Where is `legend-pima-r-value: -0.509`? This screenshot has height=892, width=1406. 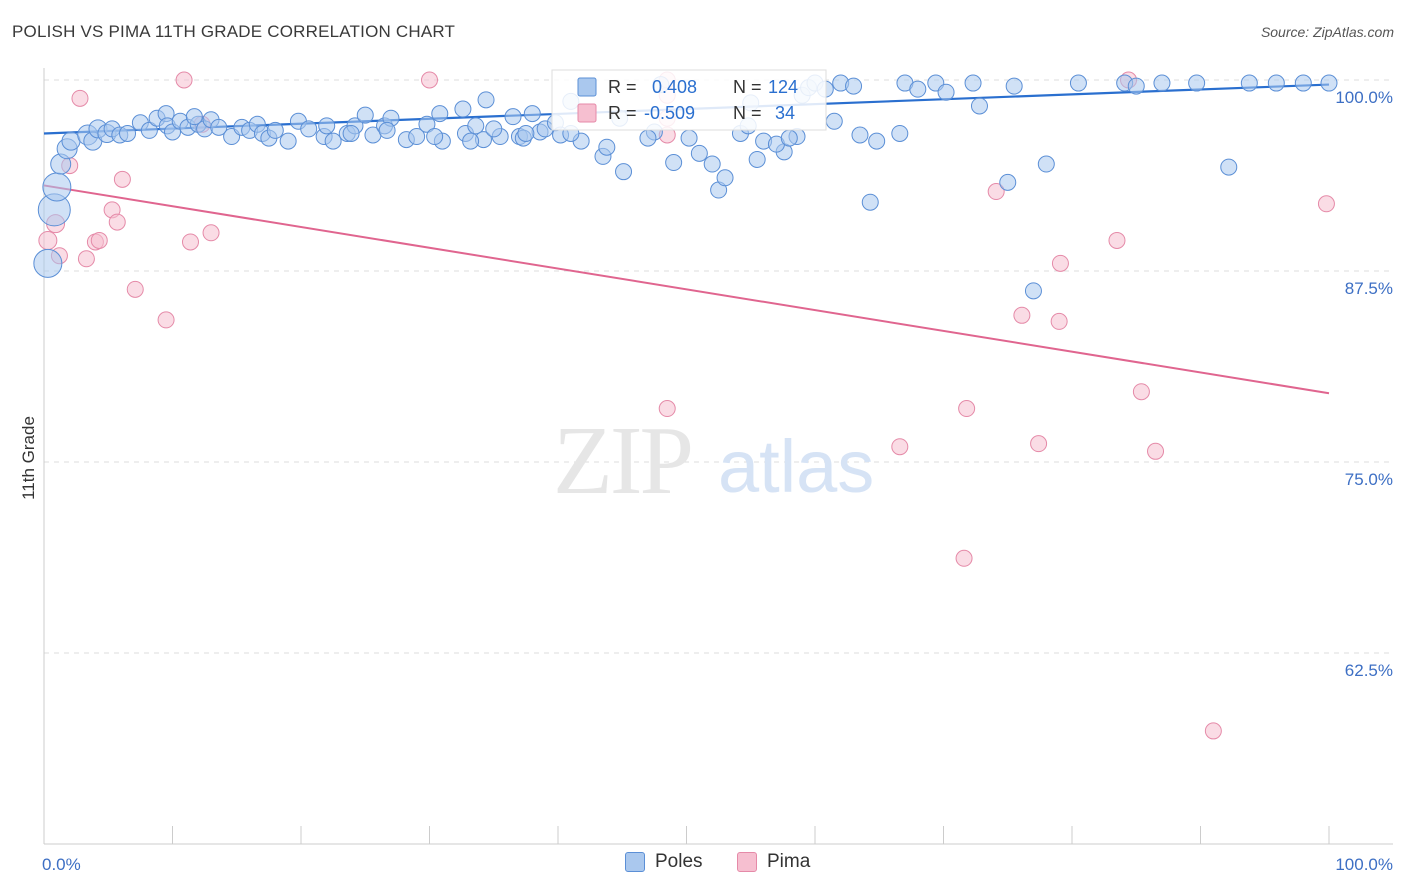 legend-pima-r-value: -0.509 is located at coordinates (669, 113).